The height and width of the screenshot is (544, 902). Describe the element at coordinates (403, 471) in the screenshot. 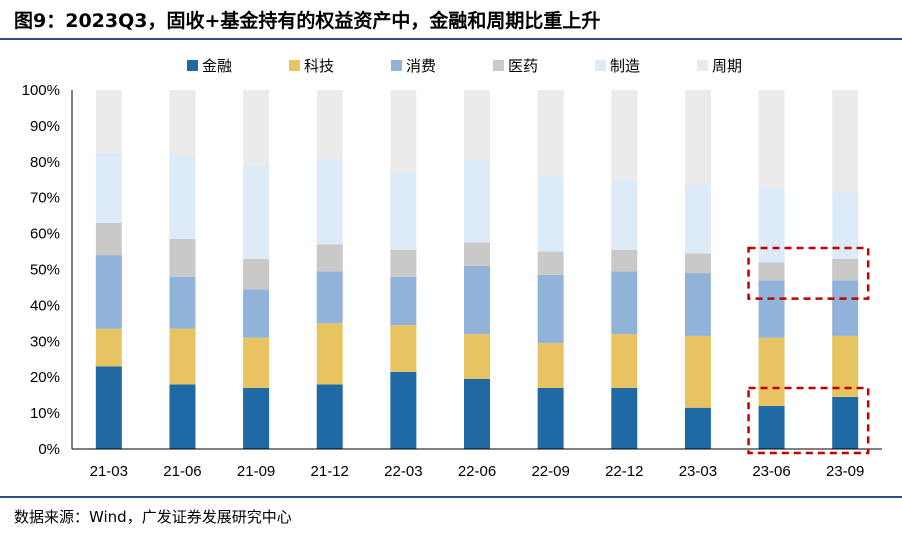

I see `x-tick-label-4: 22-03` at that location.